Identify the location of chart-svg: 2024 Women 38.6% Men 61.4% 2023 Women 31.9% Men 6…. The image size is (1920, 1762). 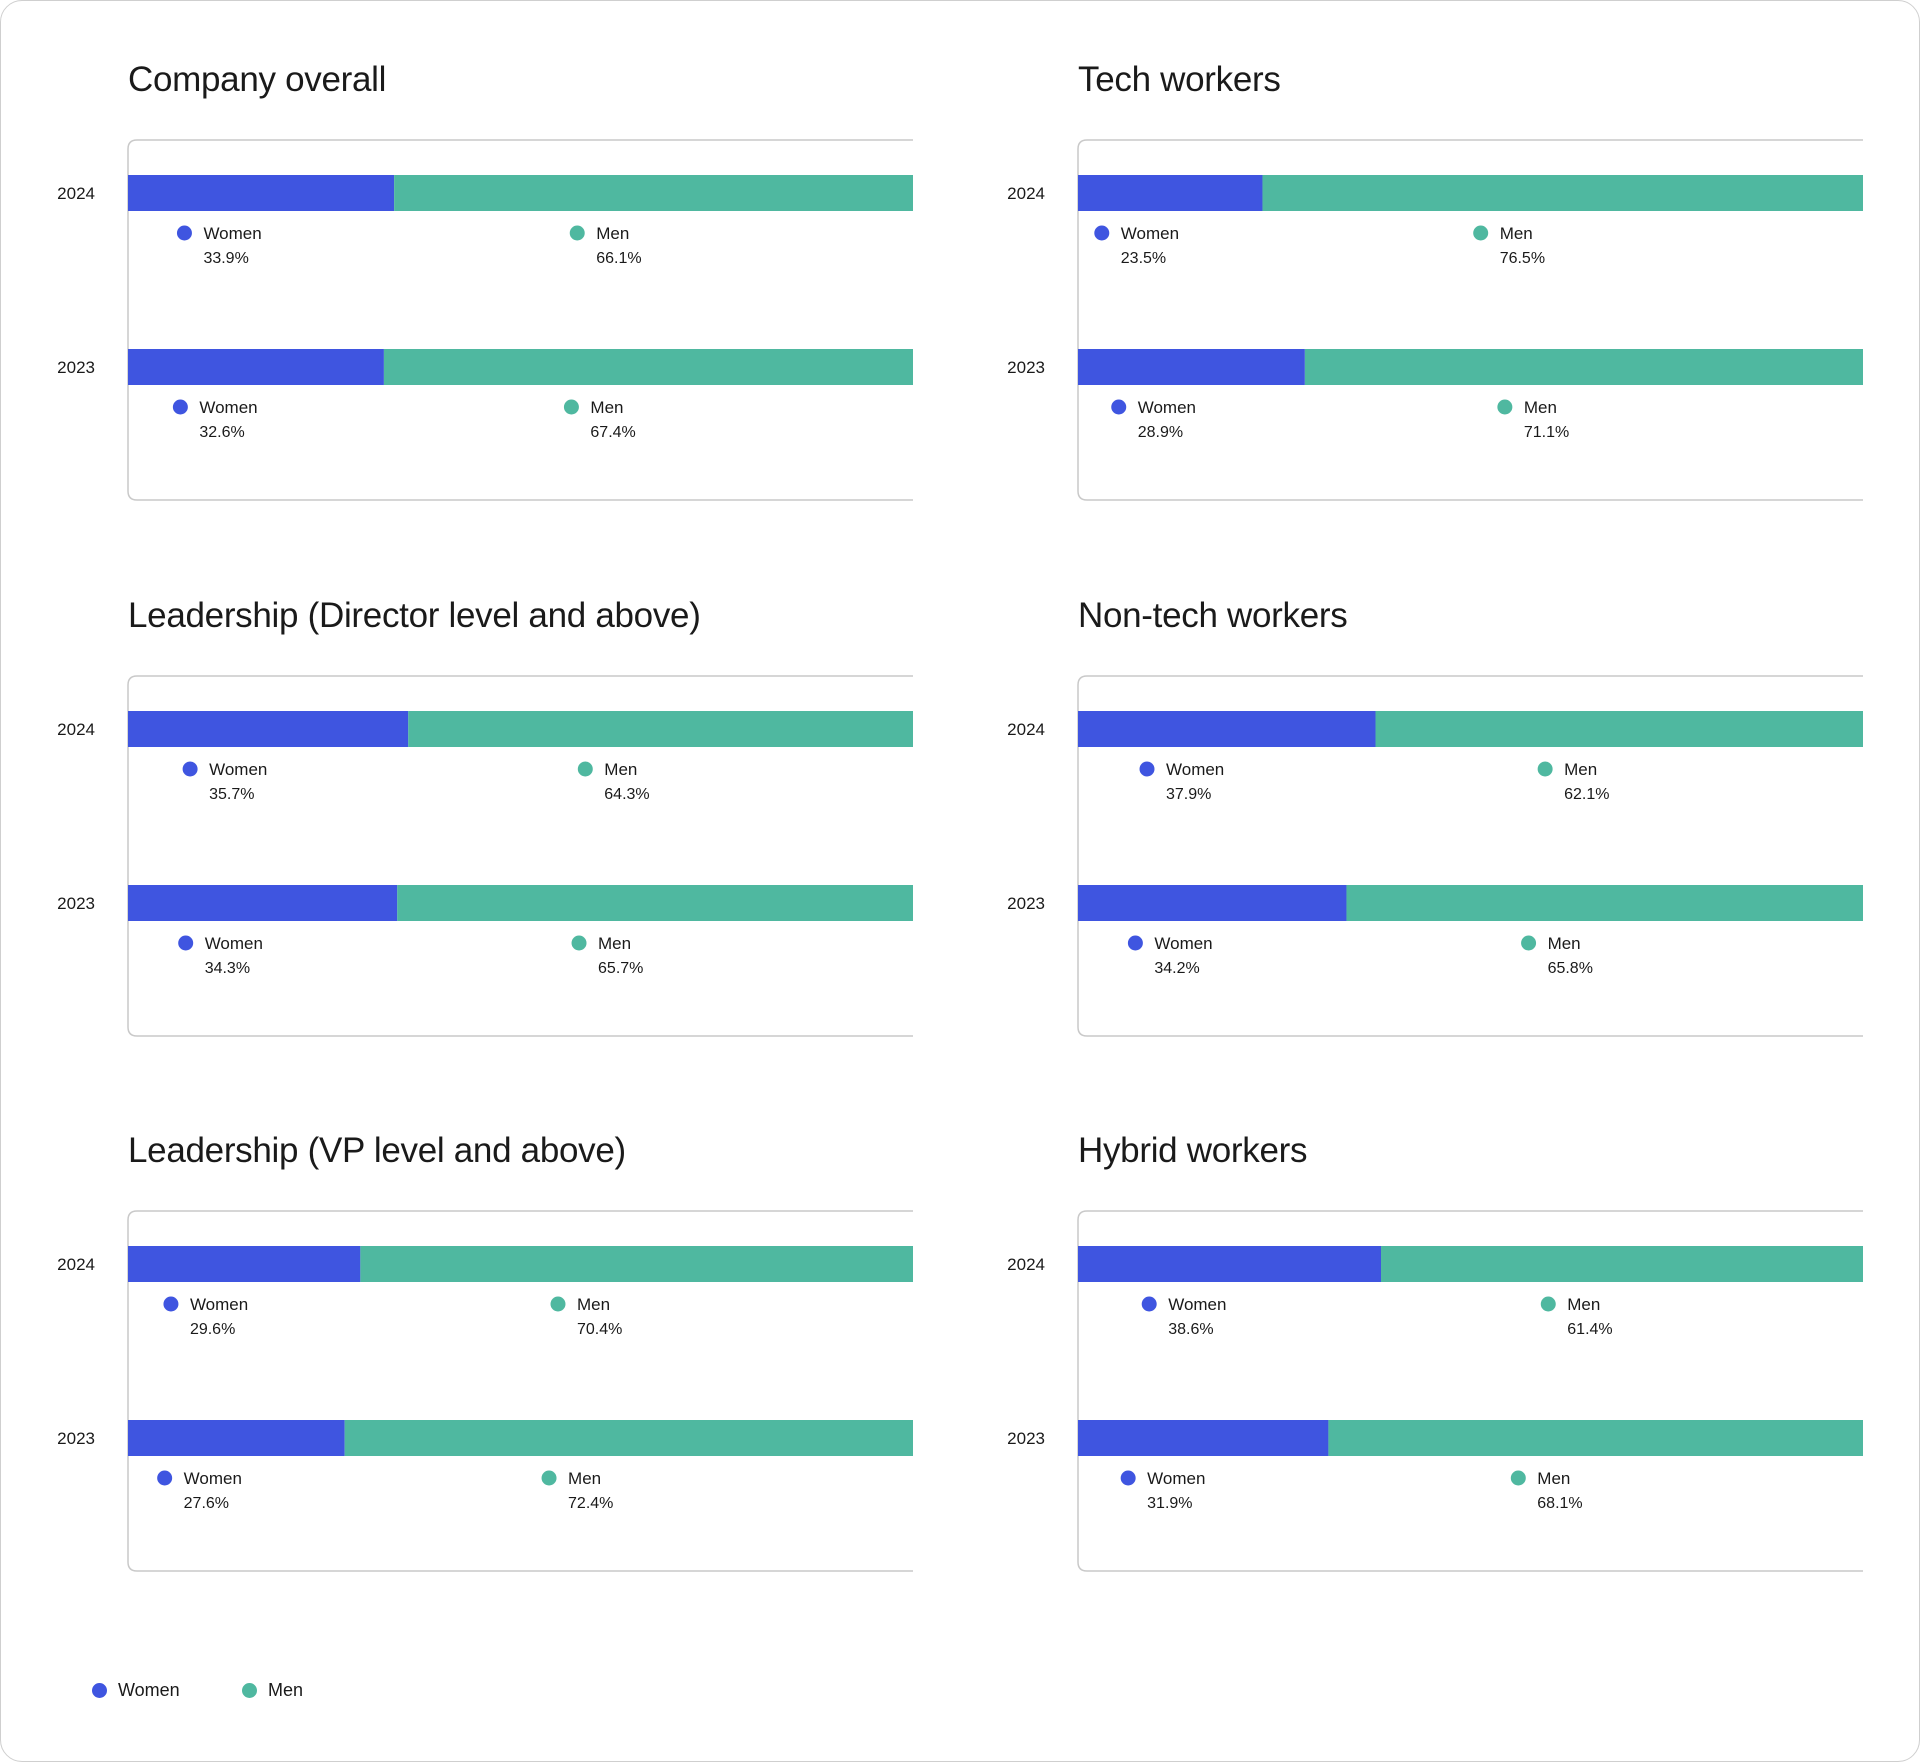
(1435, 1391).